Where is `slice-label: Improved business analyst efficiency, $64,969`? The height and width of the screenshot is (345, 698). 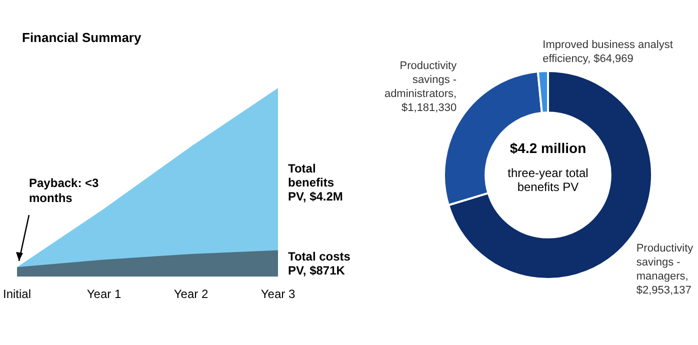
slice-label: Improved business analyst efficiency, $64,969 is located at coordinates (607, 52).